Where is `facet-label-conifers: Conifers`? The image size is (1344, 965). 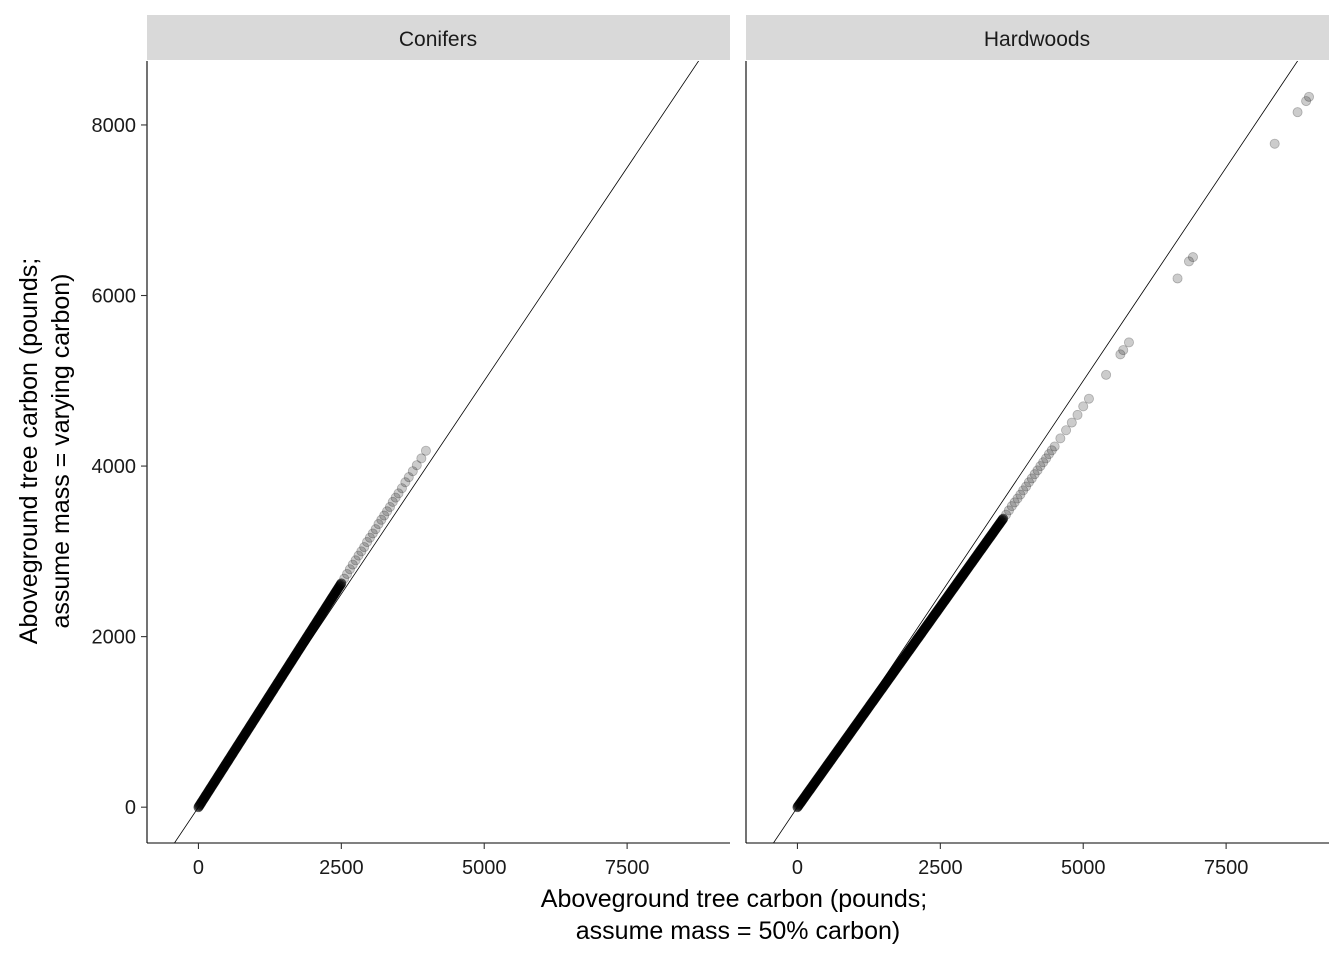 facet-label-conifers: Conifers is located at coordinates (438, 39).